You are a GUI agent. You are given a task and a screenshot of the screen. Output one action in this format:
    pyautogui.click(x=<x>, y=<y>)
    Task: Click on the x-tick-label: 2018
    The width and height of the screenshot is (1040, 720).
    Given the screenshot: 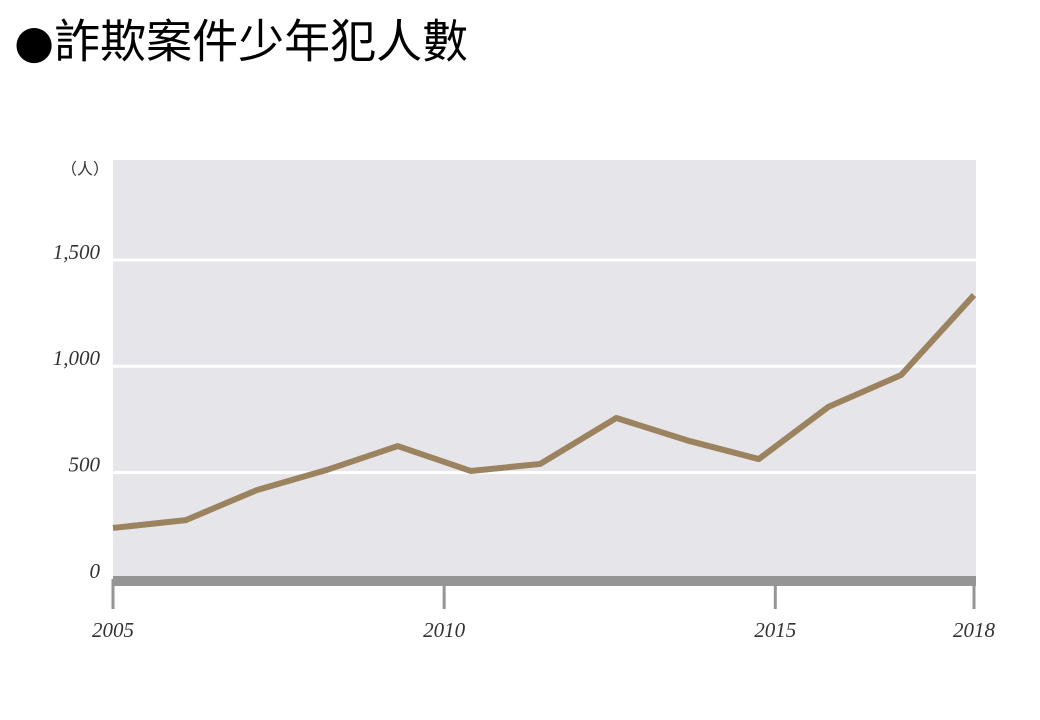 What is the action you would take?
    pyautogui.click(x=974, y=630)
    